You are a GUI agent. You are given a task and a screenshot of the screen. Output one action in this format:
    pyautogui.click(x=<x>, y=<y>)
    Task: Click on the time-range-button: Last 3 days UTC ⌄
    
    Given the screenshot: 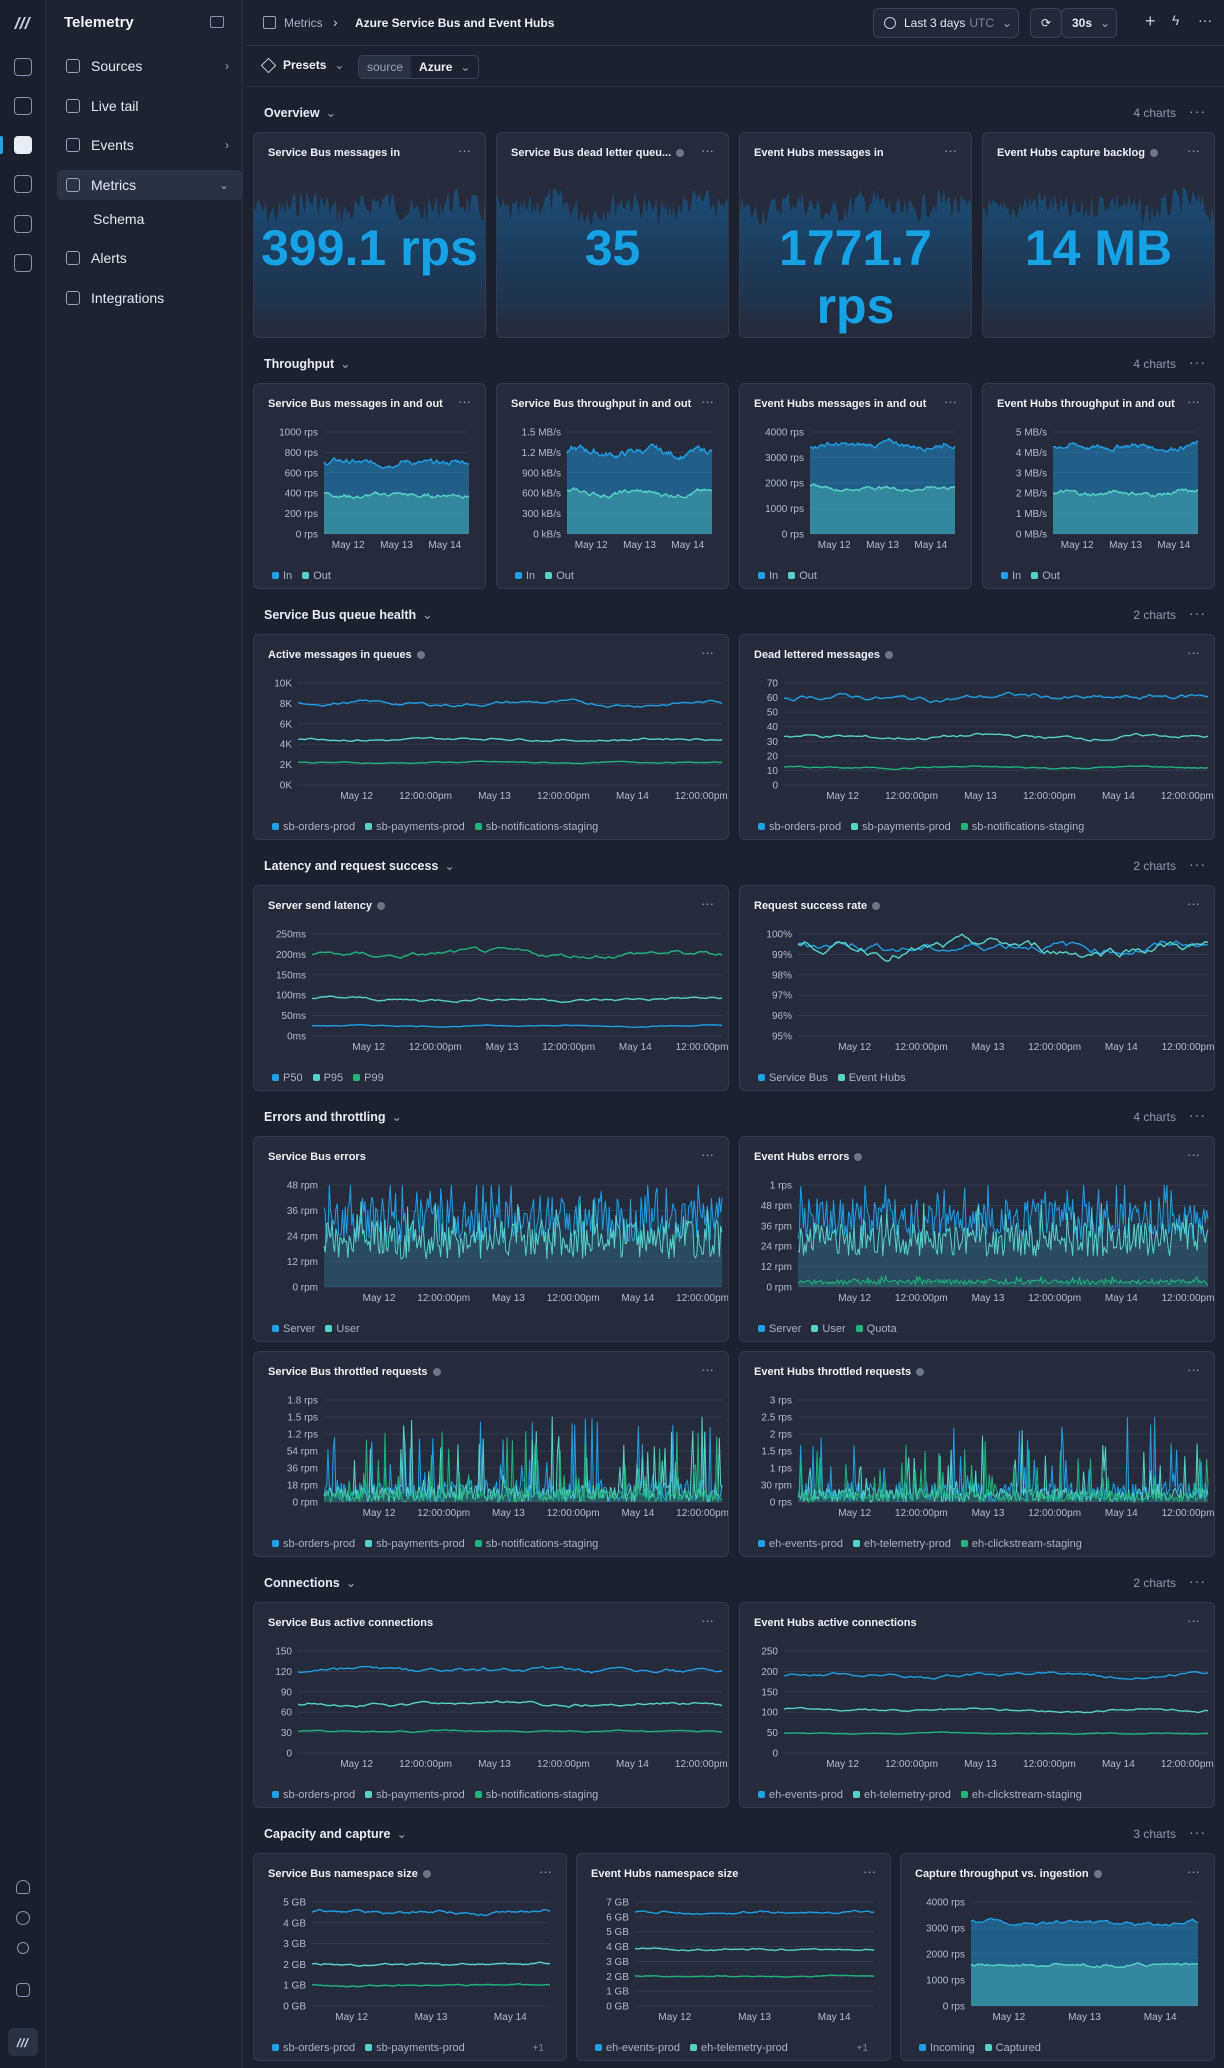 What is the action you would take?
    pyautogui.click(x=946, y=23)
    